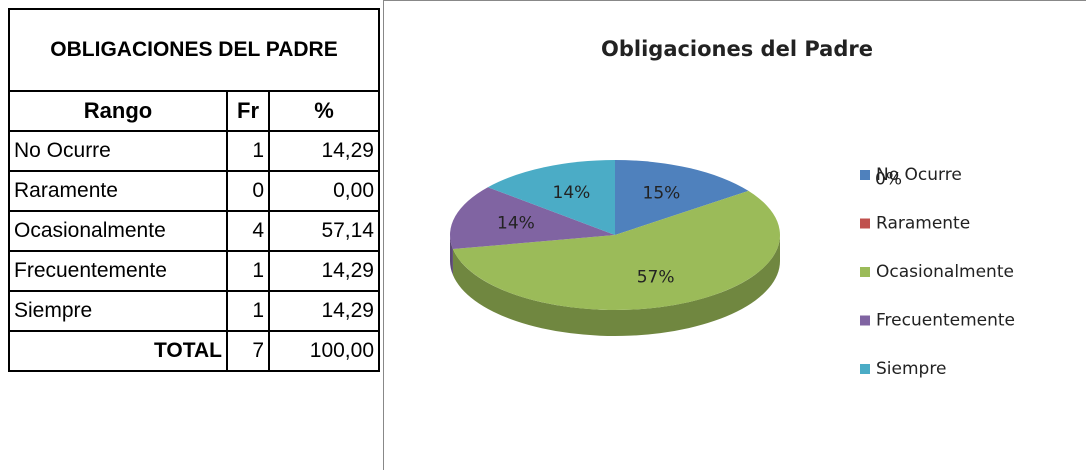  Describe the element at coordinates (945, 272) in the screenshot. I see `legend-label: Ocasionalmente` at that location.